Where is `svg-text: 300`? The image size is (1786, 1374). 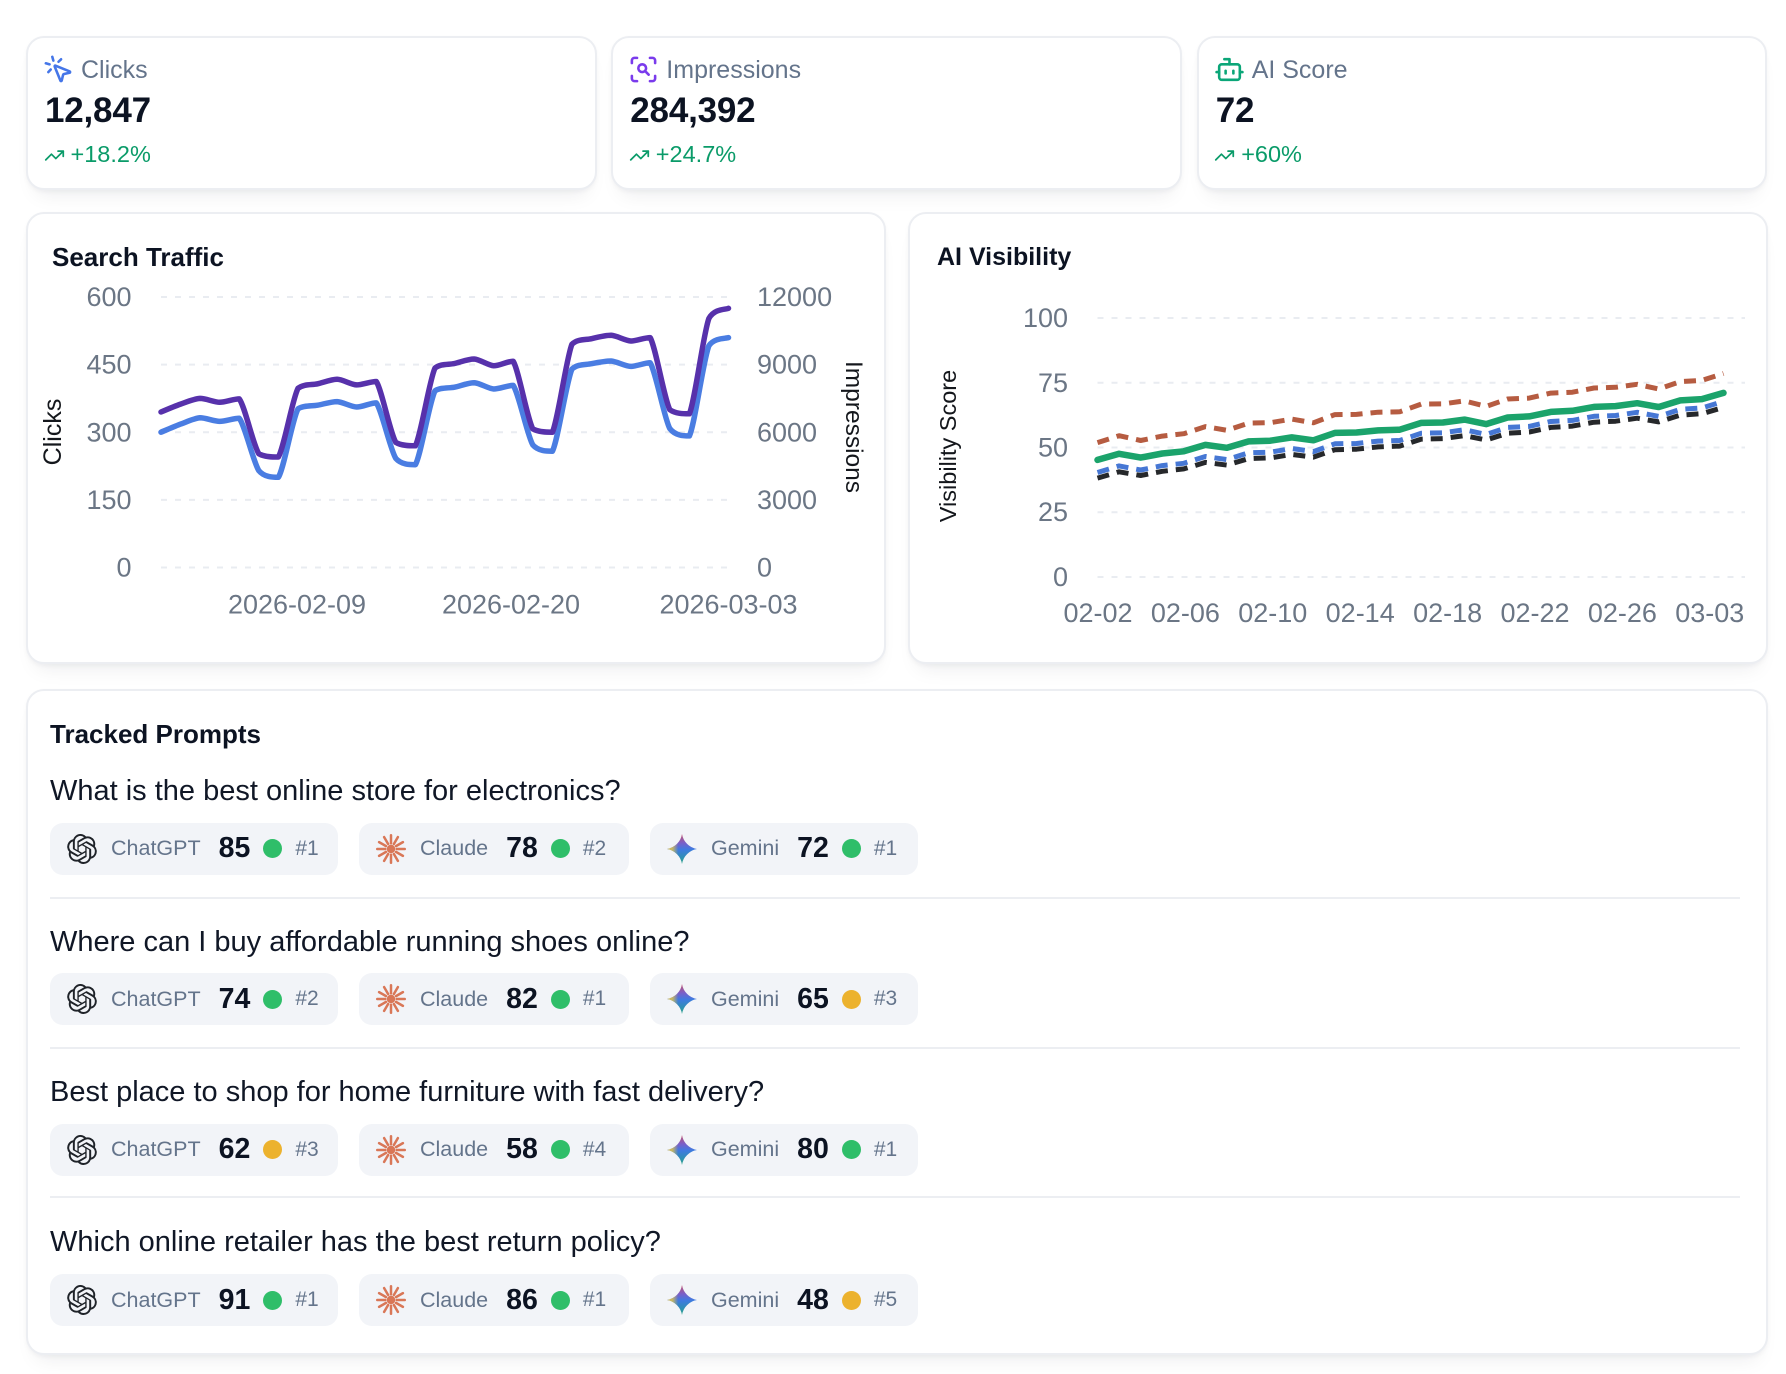
svg-text: 300 is located at coordinates (108, 432).